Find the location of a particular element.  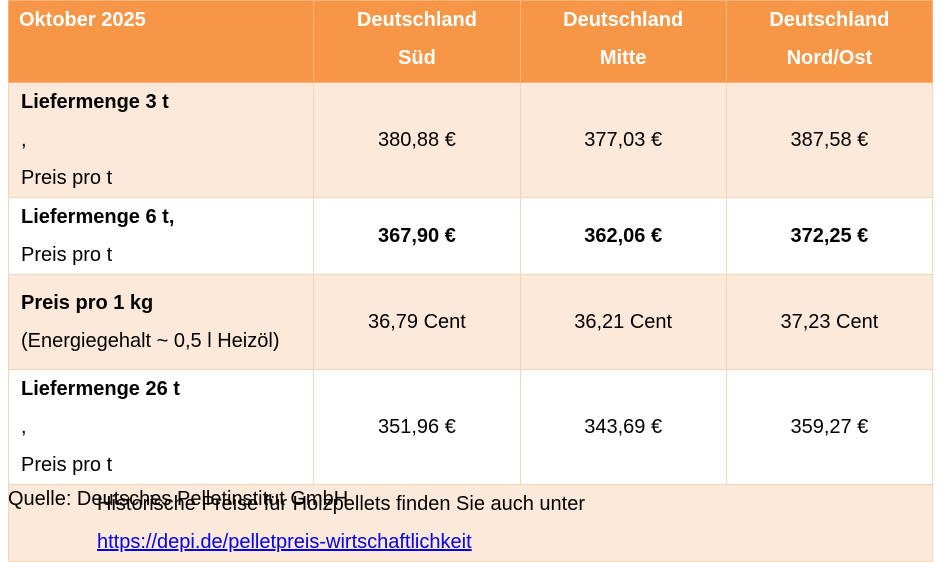

row-label-main: Liefermenge 6 t, is located at coordinates (98, 217).